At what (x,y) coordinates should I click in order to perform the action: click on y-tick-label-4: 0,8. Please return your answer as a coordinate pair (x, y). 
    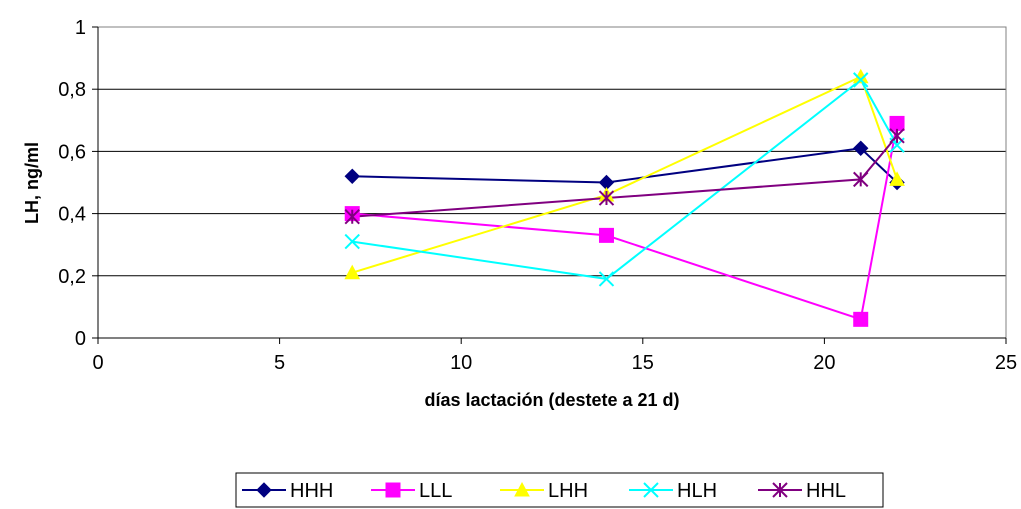
    Looking at the image, I should click on (72, 90).